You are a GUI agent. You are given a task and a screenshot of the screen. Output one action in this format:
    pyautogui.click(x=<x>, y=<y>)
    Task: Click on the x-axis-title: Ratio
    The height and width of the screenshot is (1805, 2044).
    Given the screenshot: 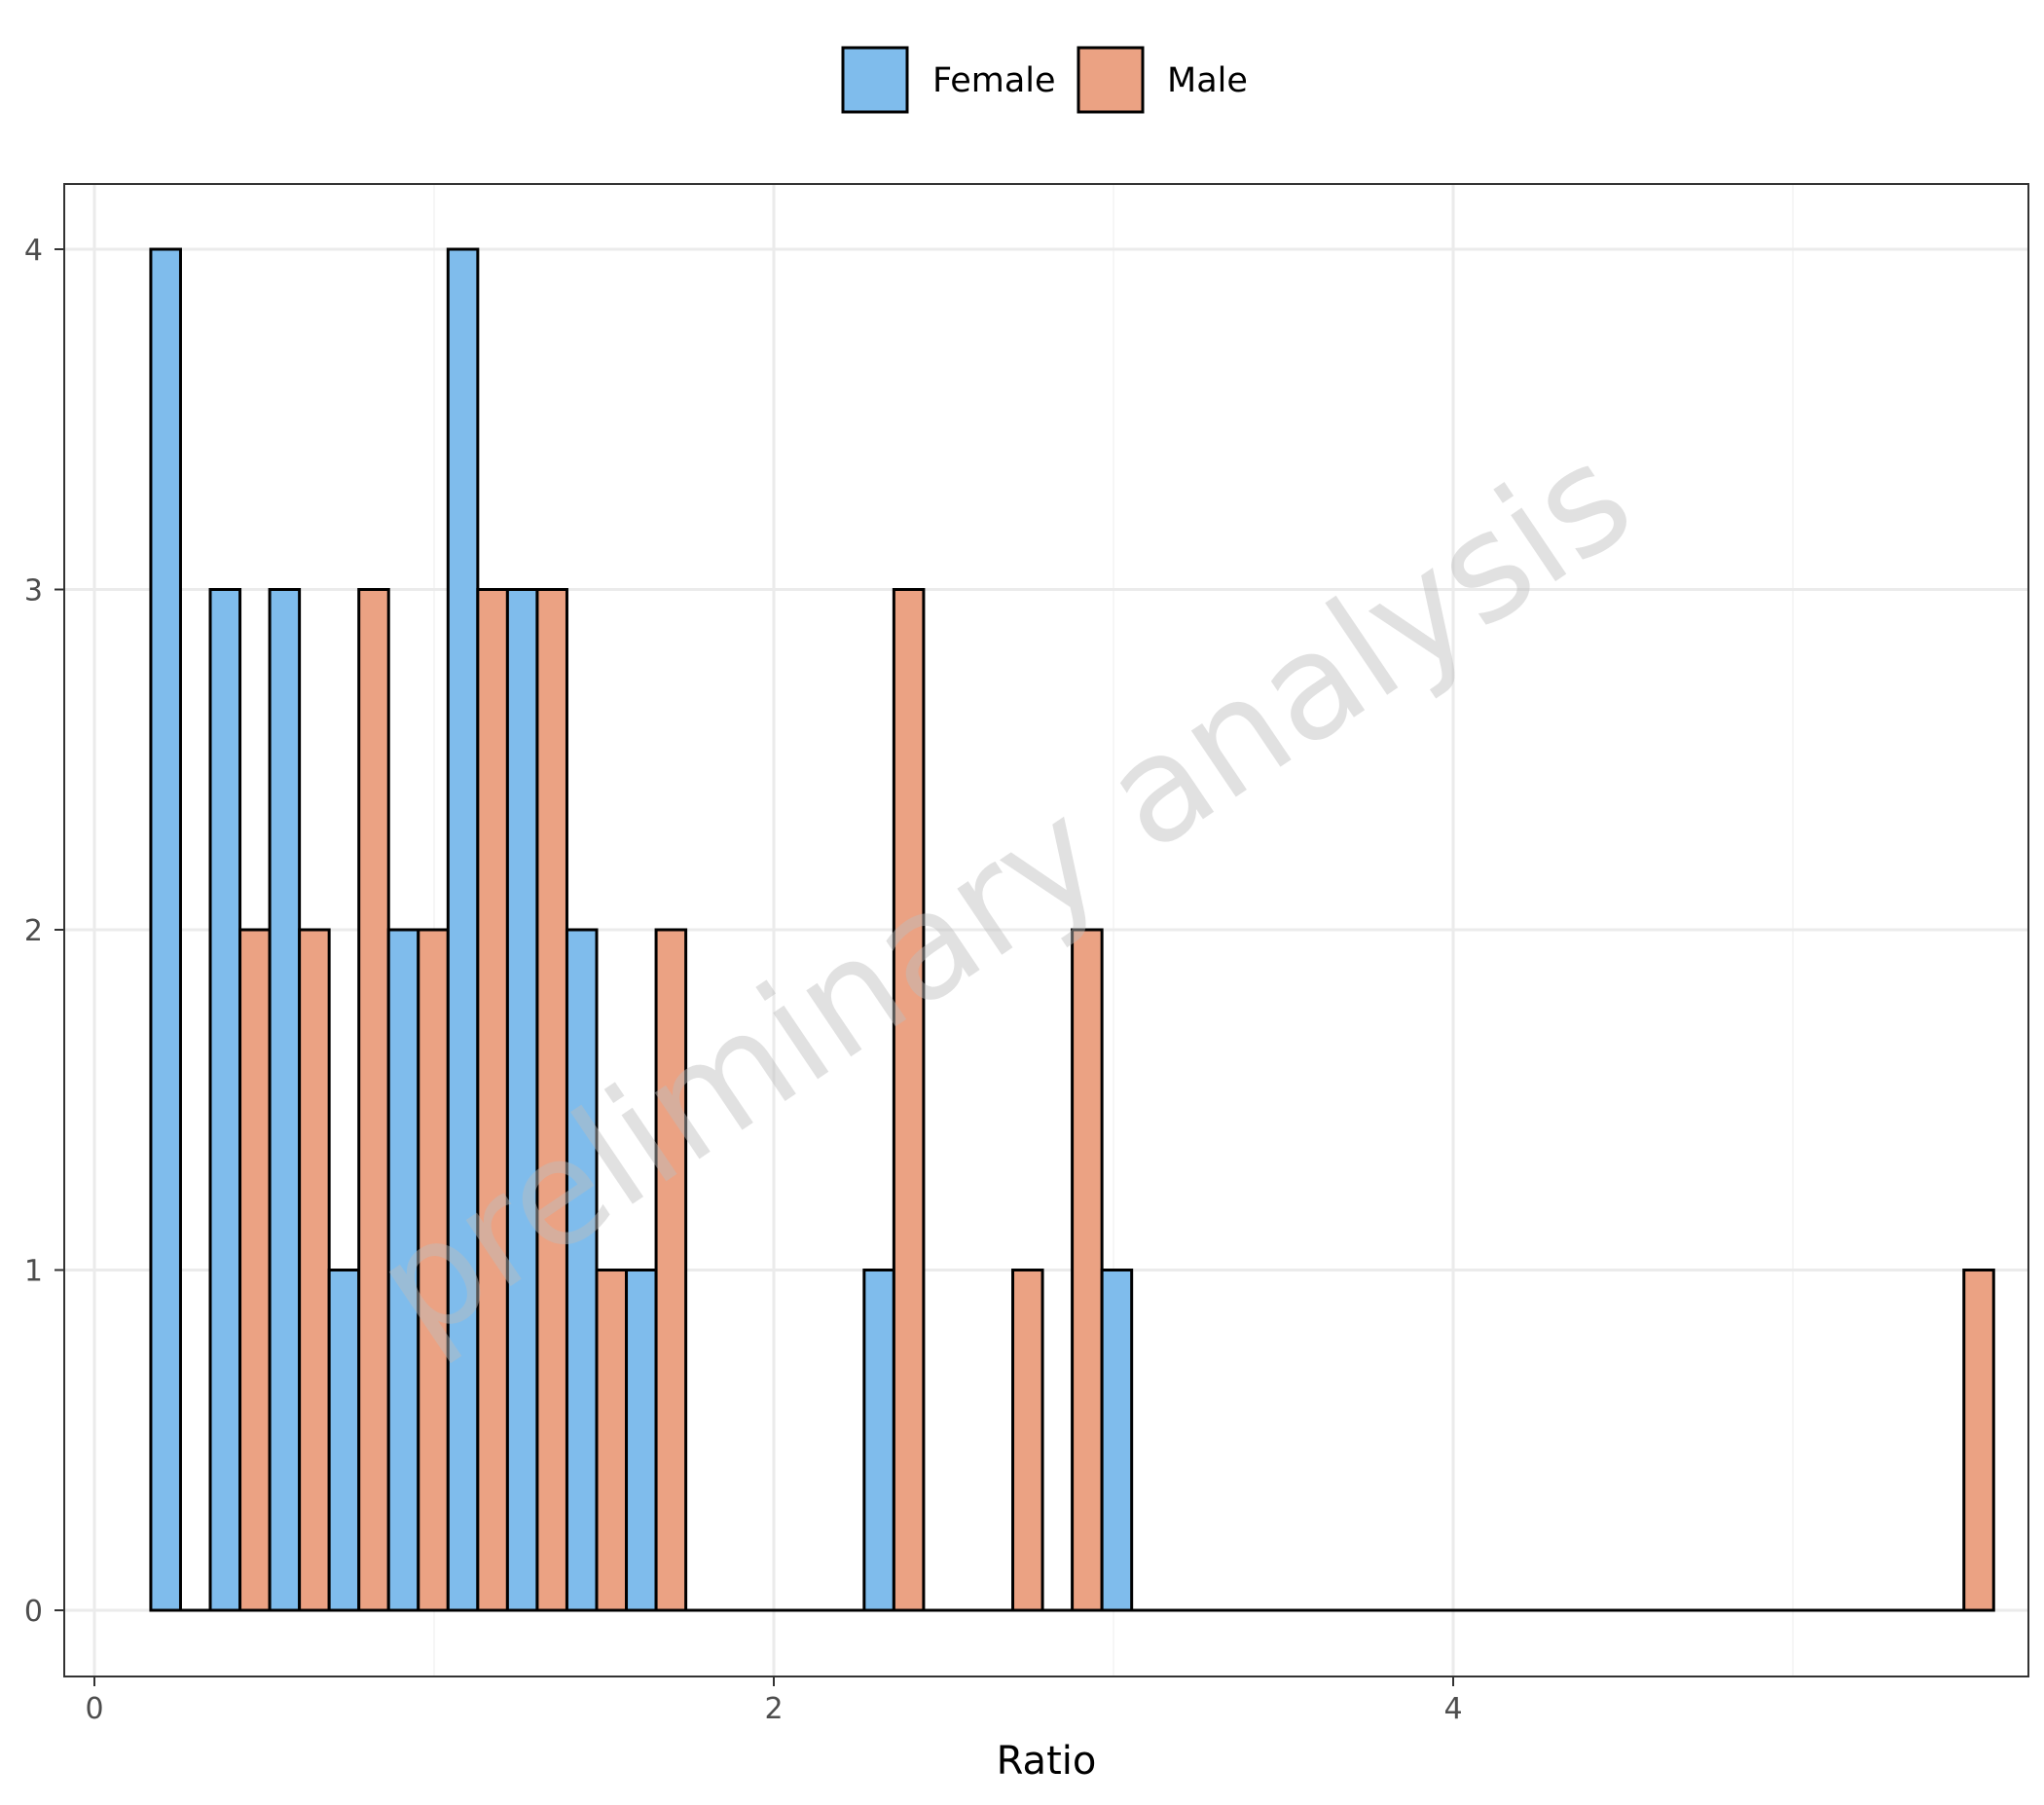 What is the action you would take?
    pyautogui.click(x=1047, y=1761)
    